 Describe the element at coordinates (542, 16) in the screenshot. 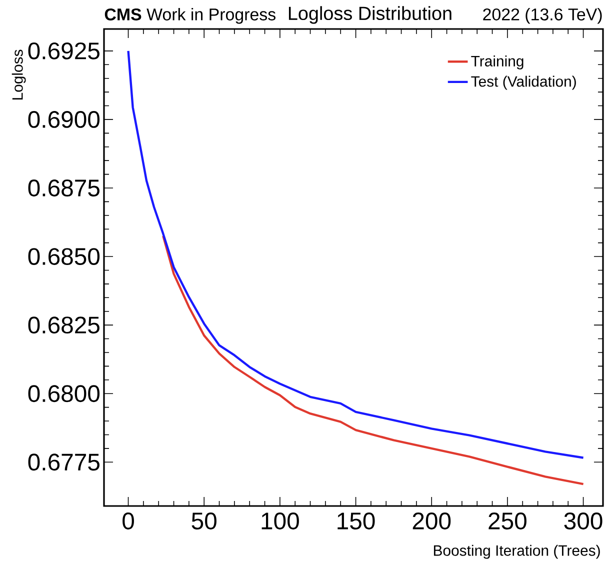

I see `text: 2022 (13.6 TeV)` at that location.